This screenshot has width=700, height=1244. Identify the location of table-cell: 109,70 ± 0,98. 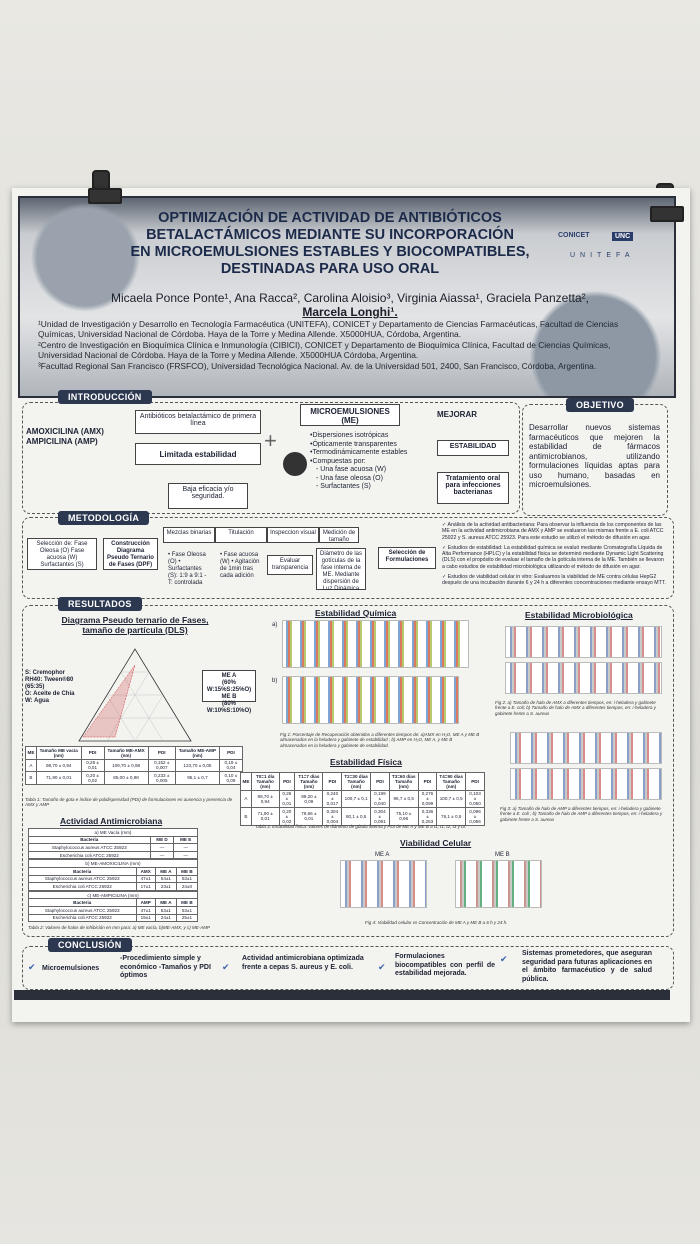
(126, 765).